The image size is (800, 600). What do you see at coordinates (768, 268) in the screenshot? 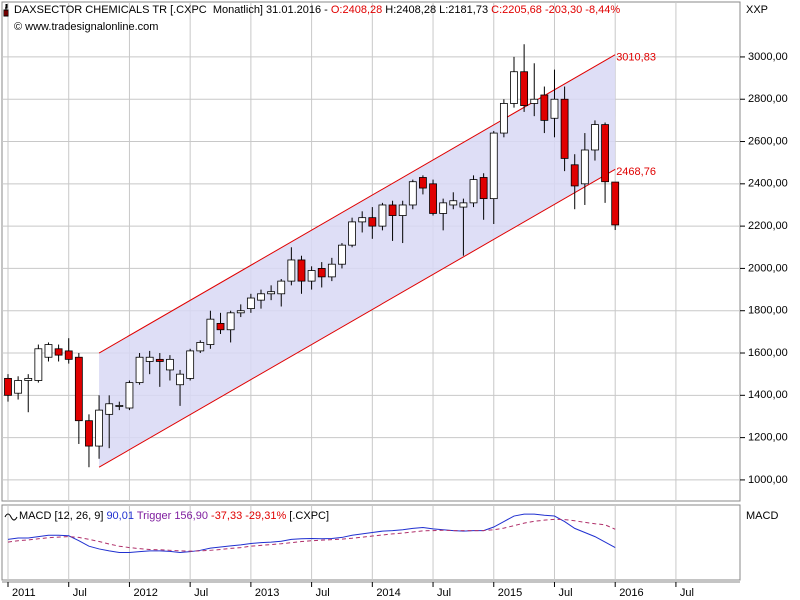
I see `y-tick-label: 2000,00` at bounding box center [768, 268].